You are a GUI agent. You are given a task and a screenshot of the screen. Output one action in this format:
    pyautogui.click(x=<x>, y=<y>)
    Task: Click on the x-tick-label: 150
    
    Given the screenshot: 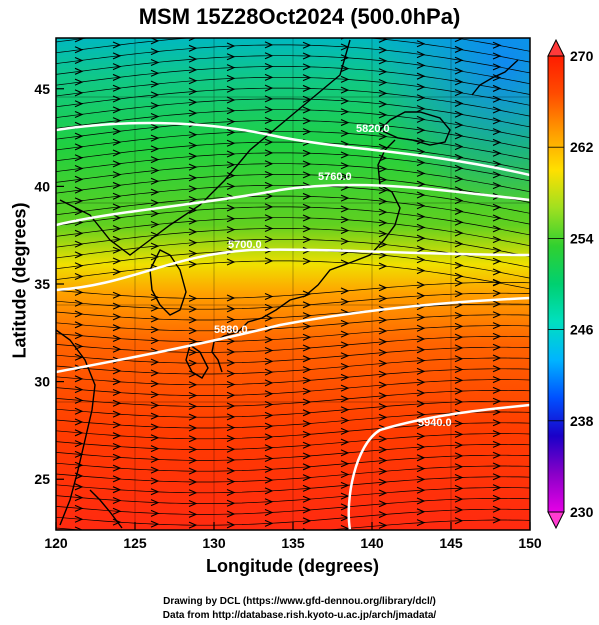 What is the action you would take?
    pyautogui.click(x=530, y=543)
    